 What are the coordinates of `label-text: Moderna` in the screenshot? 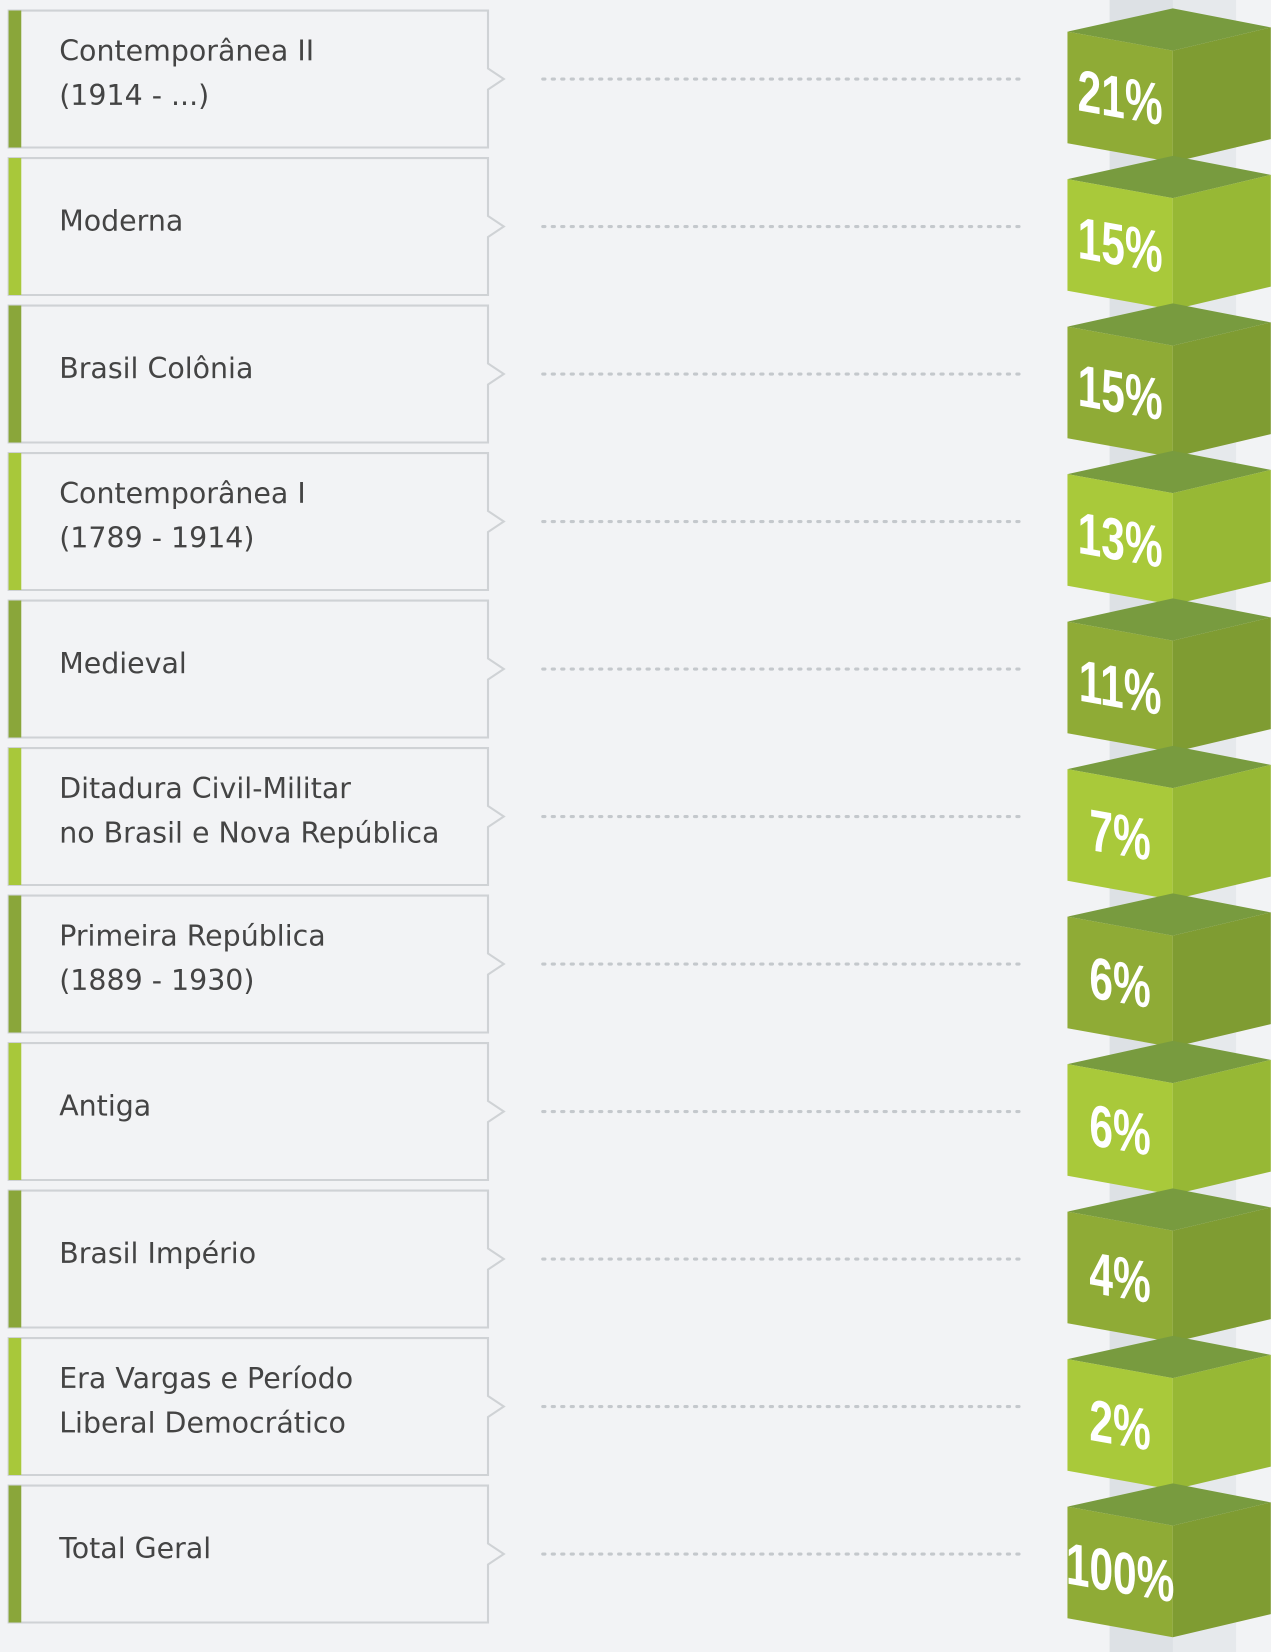 It's located at (121, 220).